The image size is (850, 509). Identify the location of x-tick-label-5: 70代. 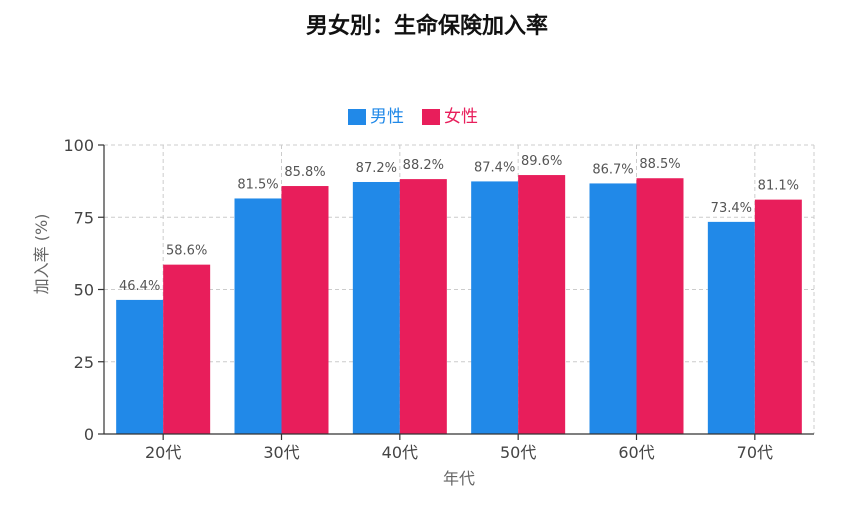
(755, 452).